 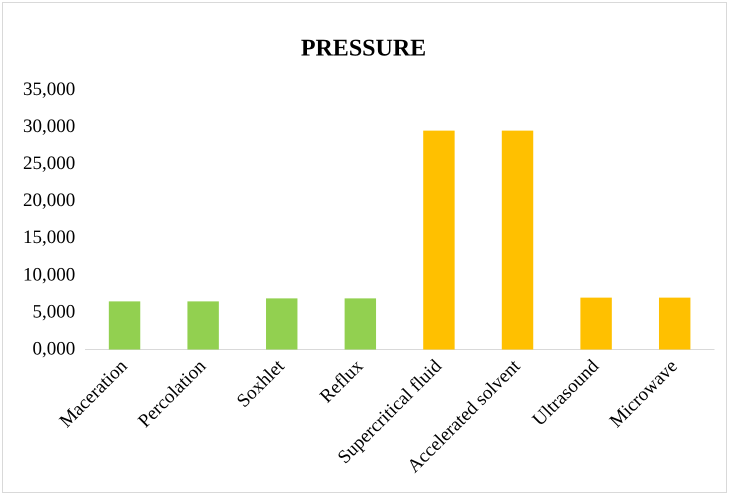 What do you see at coordinates (49, 163) in the screenshot?
I see `y-tick-label: 25,000` at bounding box center [49, 163].